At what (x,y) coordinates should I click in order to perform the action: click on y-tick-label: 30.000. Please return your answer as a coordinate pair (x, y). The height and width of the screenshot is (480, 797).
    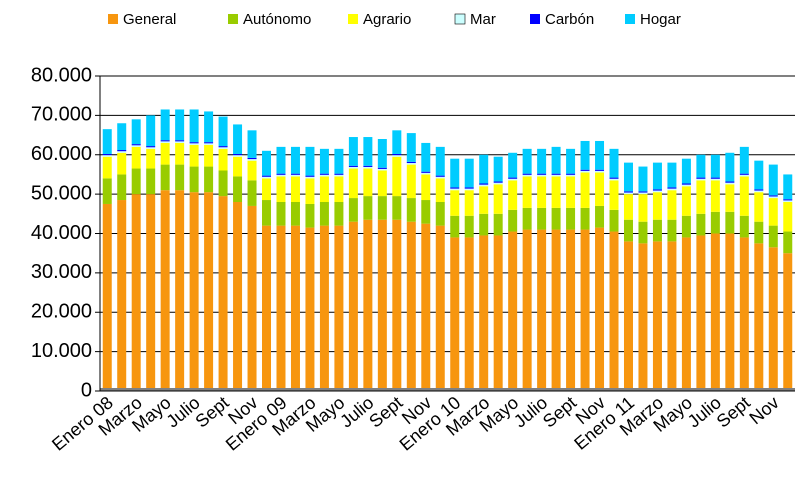
    Looking at the image, I should click on (61, 272).